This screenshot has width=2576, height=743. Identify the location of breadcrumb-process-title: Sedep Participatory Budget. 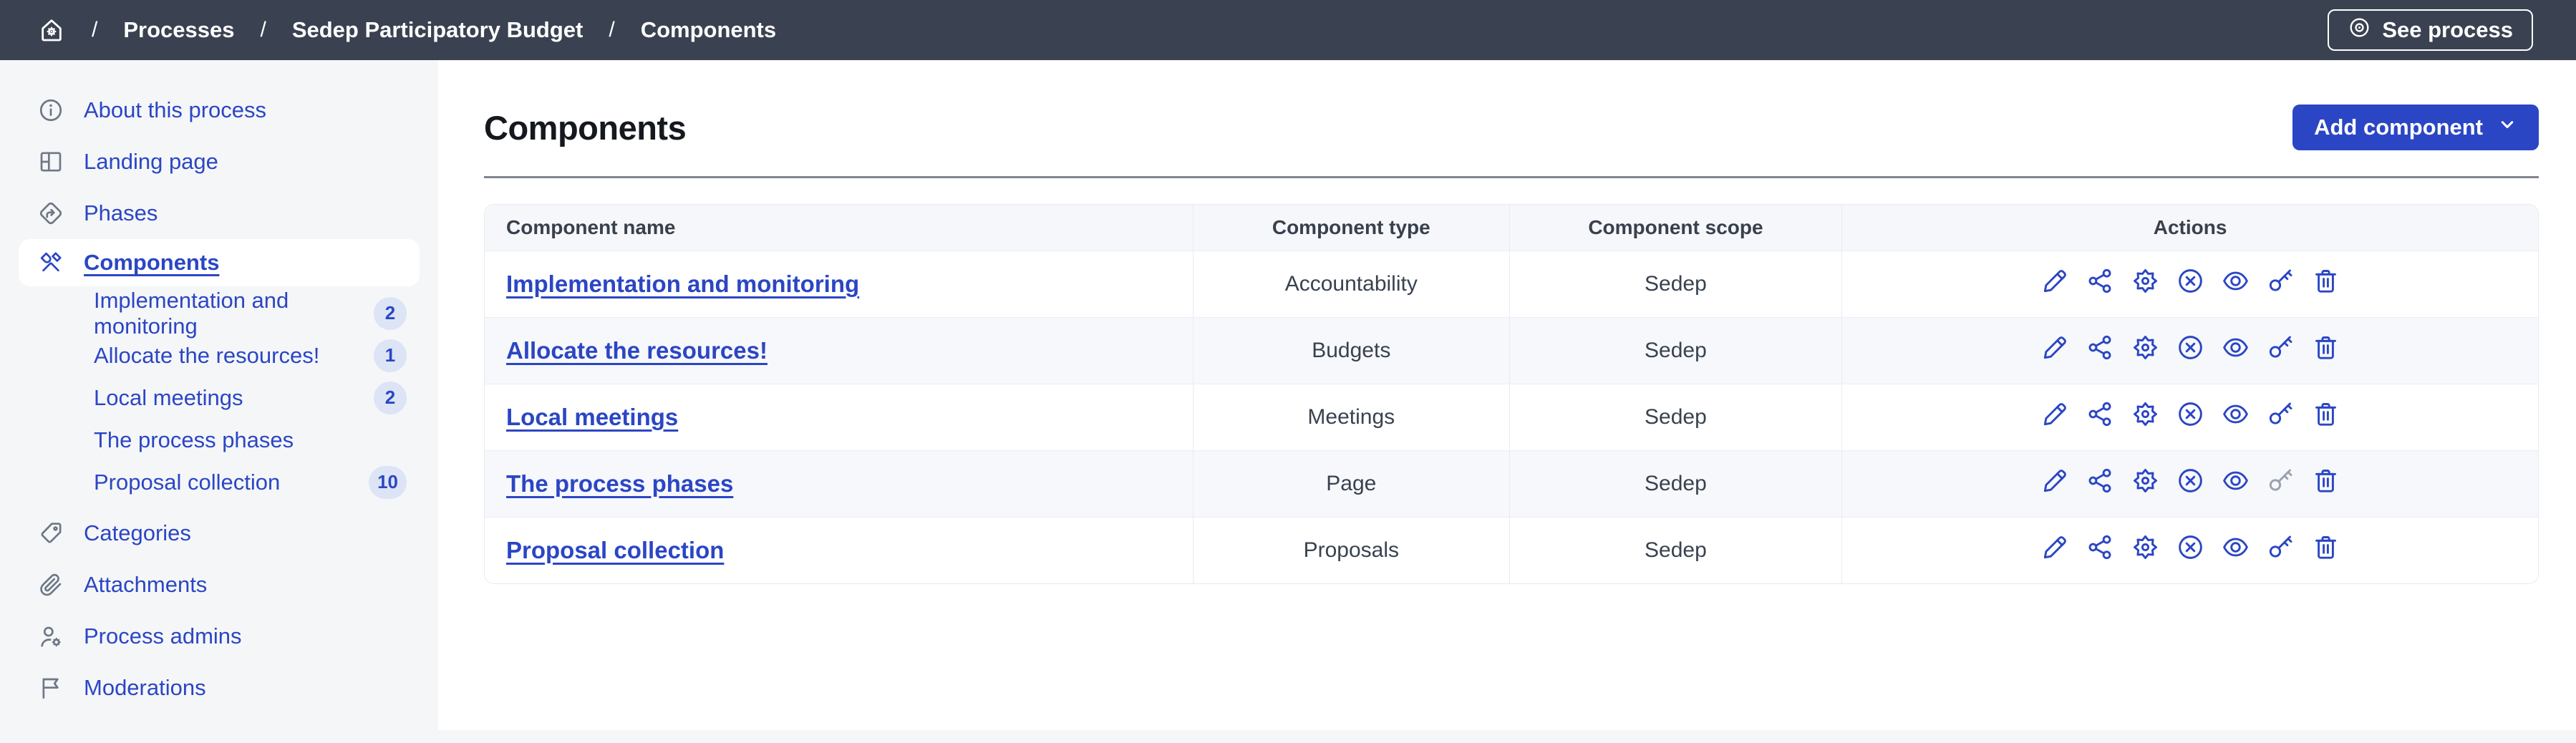
(438, 29).